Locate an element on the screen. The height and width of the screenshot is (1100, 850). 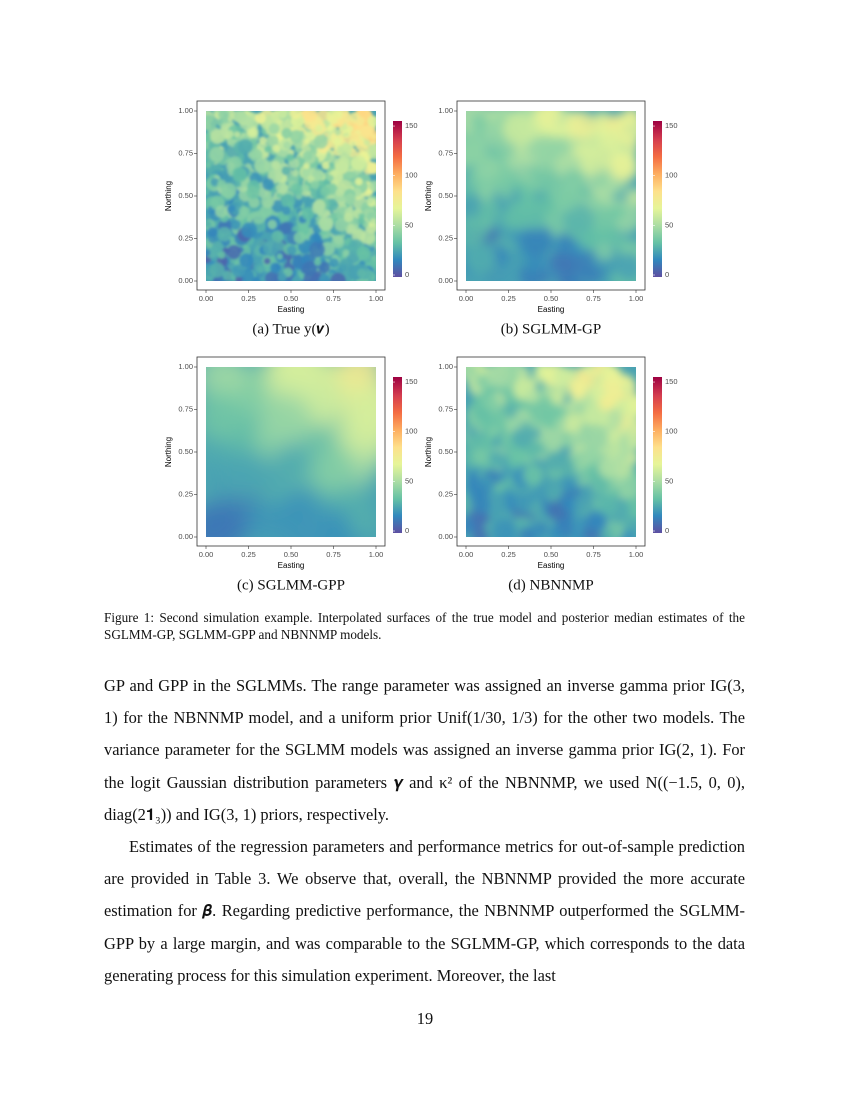
y-axis-label: Northing is located at coordinates (428, 196).